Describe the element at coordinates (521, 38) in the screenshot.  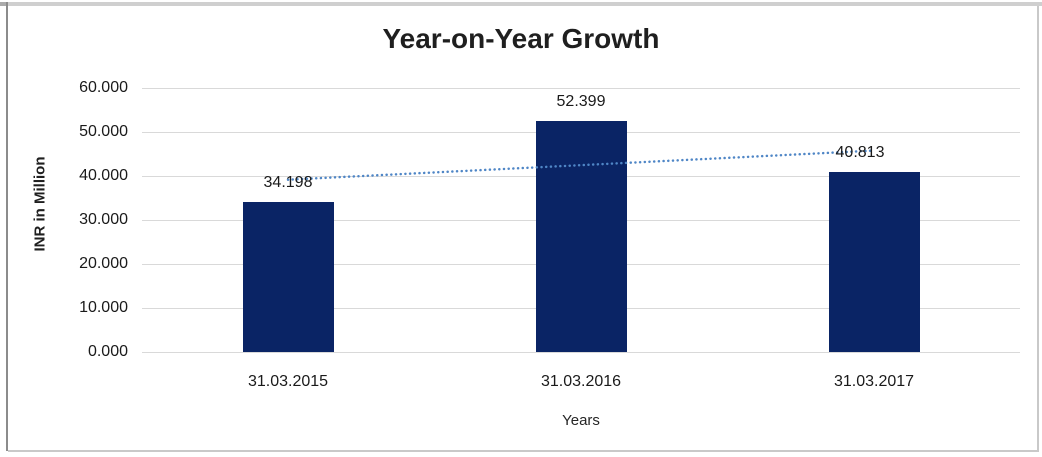
I see `chart-title: Year-on-Year Growth` at that location.